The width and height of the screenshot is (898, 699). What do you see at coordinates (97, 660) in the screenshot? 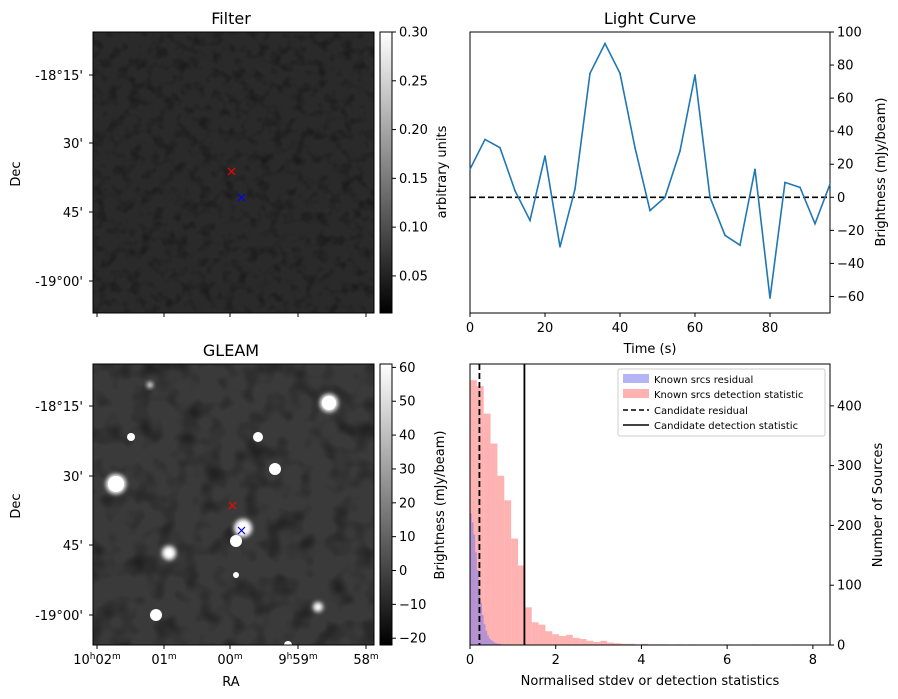
I see `gleam-ra-tick-label: 10h02m` at bounding box center [97, 660].